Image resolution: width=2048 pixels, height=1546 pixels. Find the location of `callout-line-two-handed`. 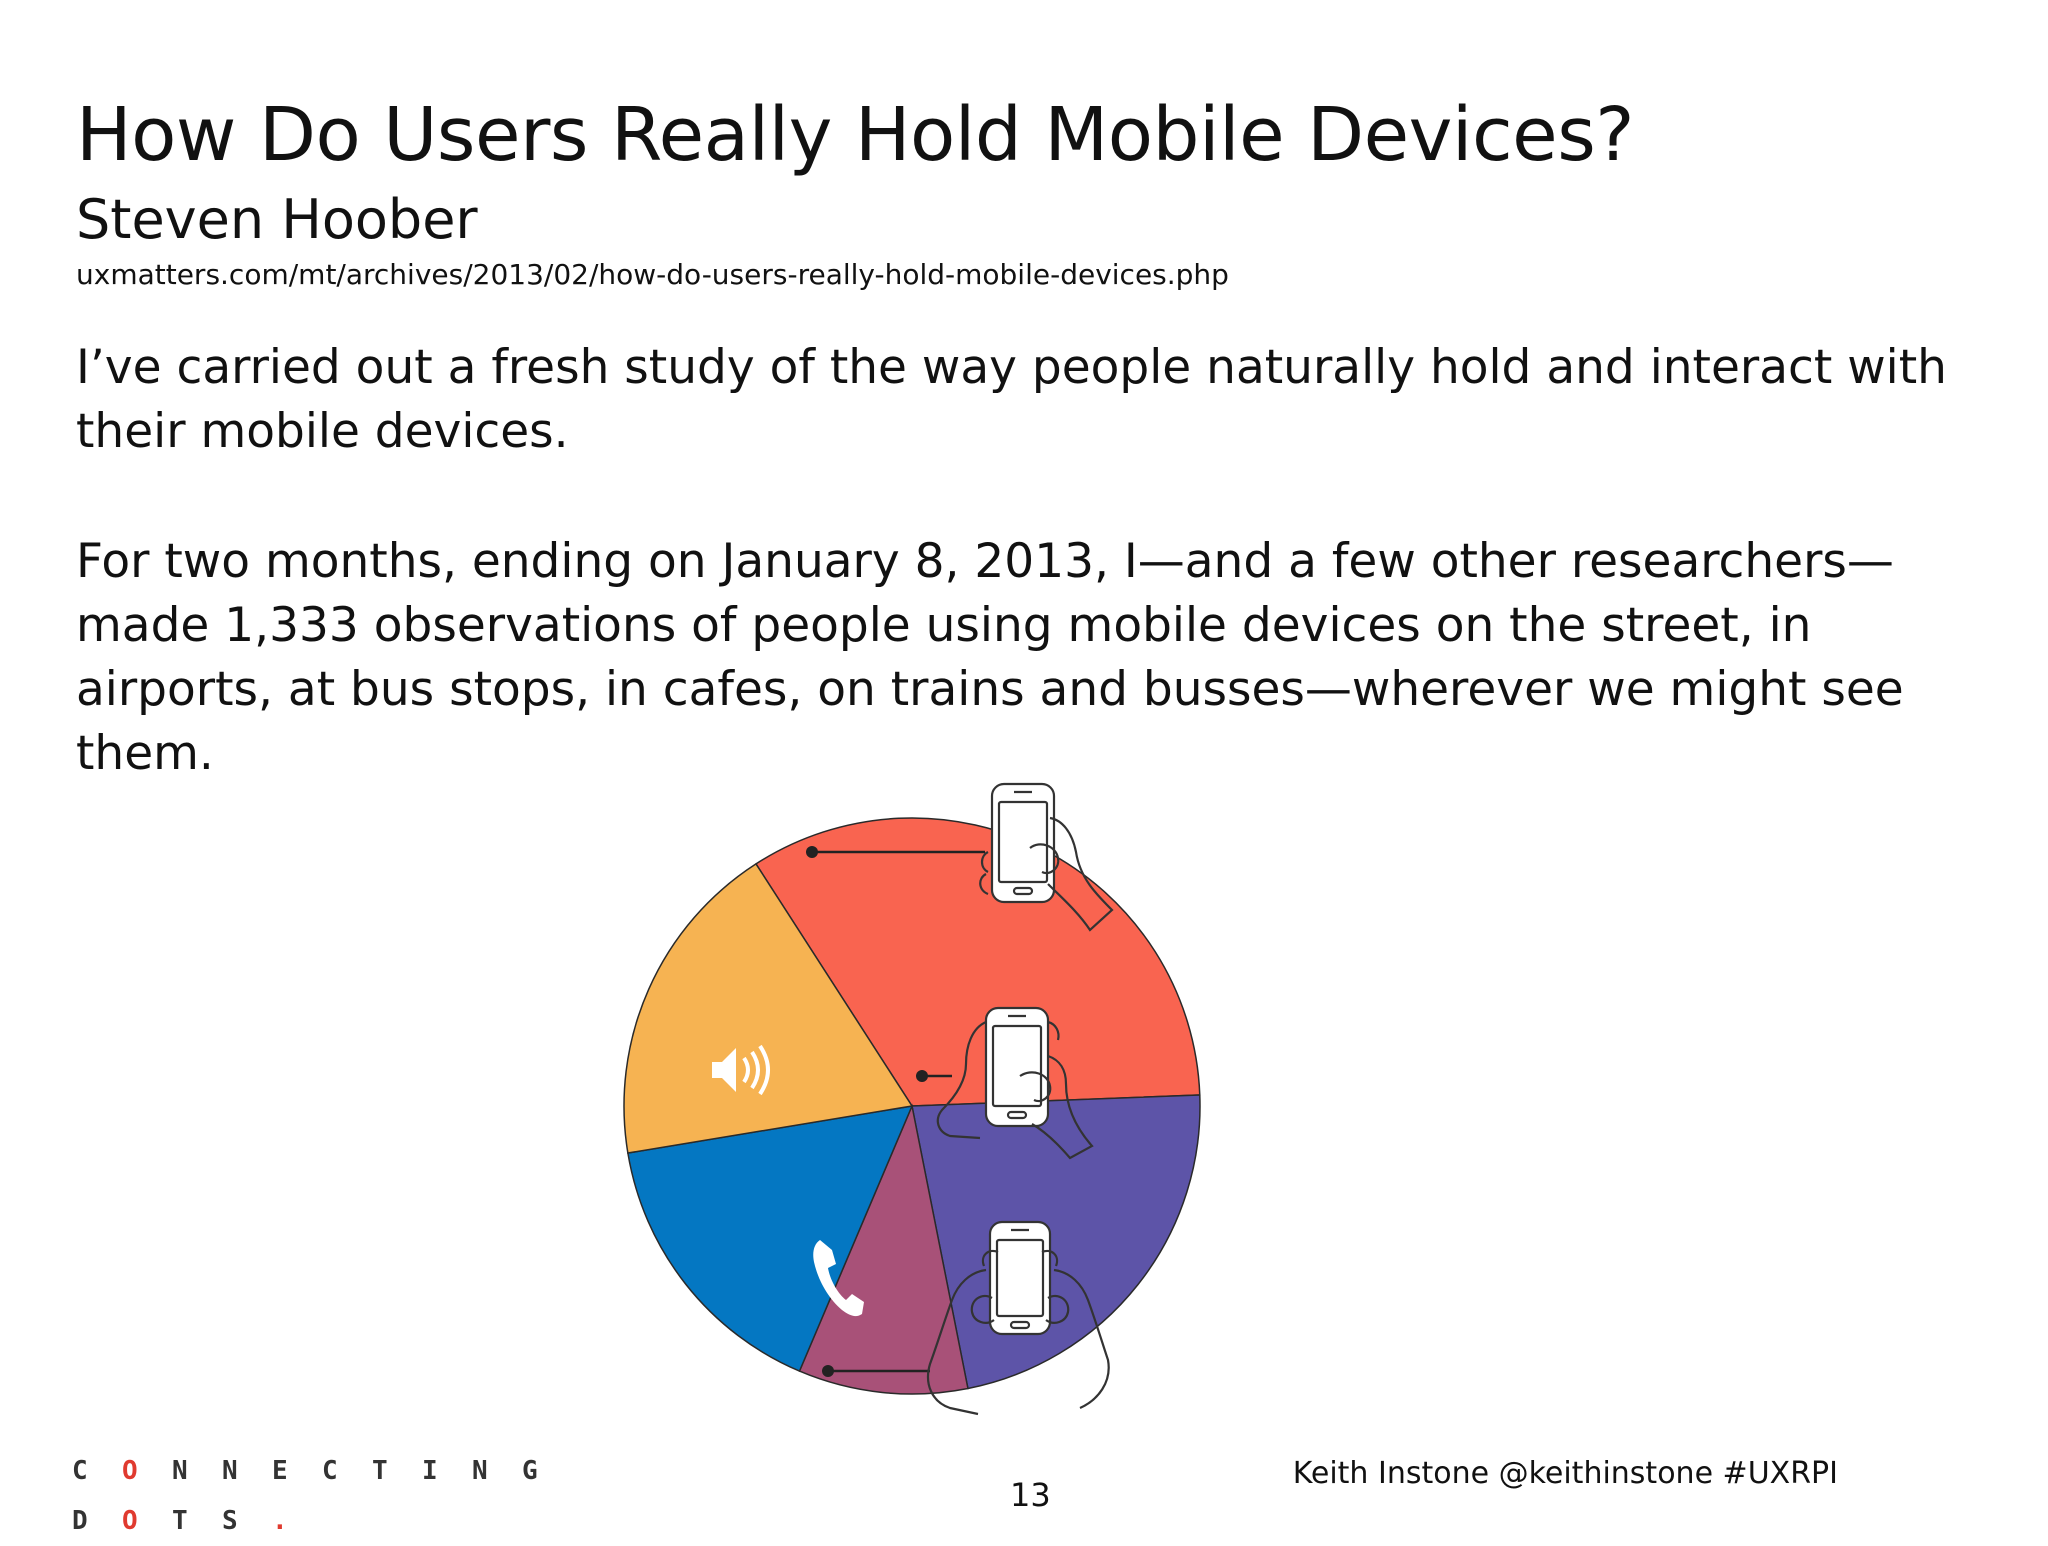

callout-line-two-handed is located at coordinates (876, 1371).